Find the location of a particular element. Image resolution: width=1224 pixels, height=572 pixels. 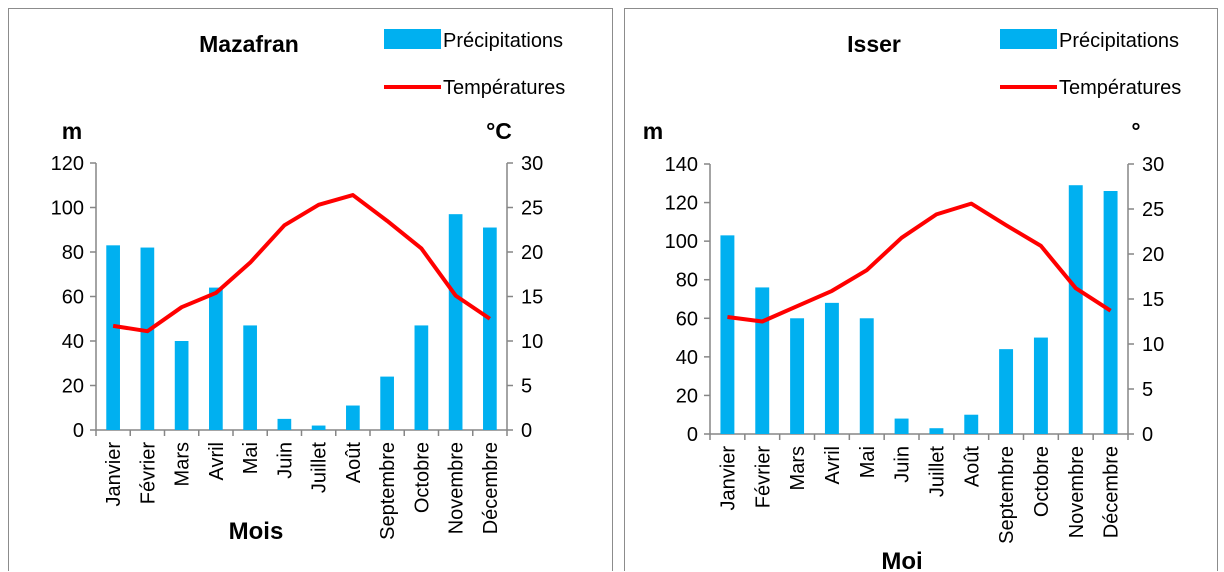

chart-title: Mazafran is located at coordinates (249, 44).